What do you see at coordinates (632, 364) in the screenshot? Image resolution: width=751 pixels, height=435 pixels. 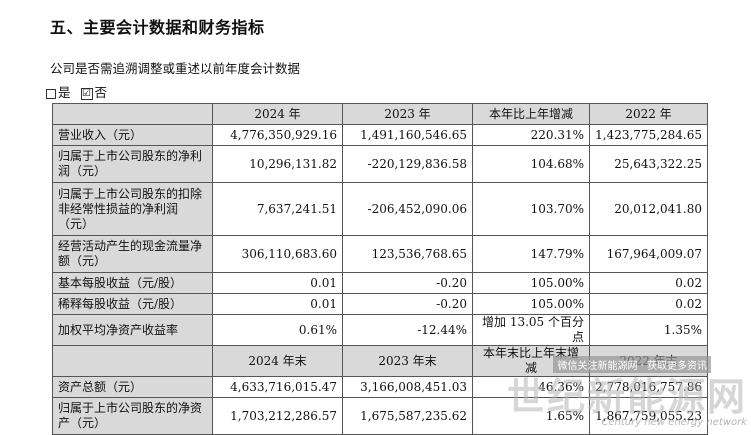 I see `watermark-banner: 微信关注新能源网 · 获取更多资讯` at bounding box center [632, 364].